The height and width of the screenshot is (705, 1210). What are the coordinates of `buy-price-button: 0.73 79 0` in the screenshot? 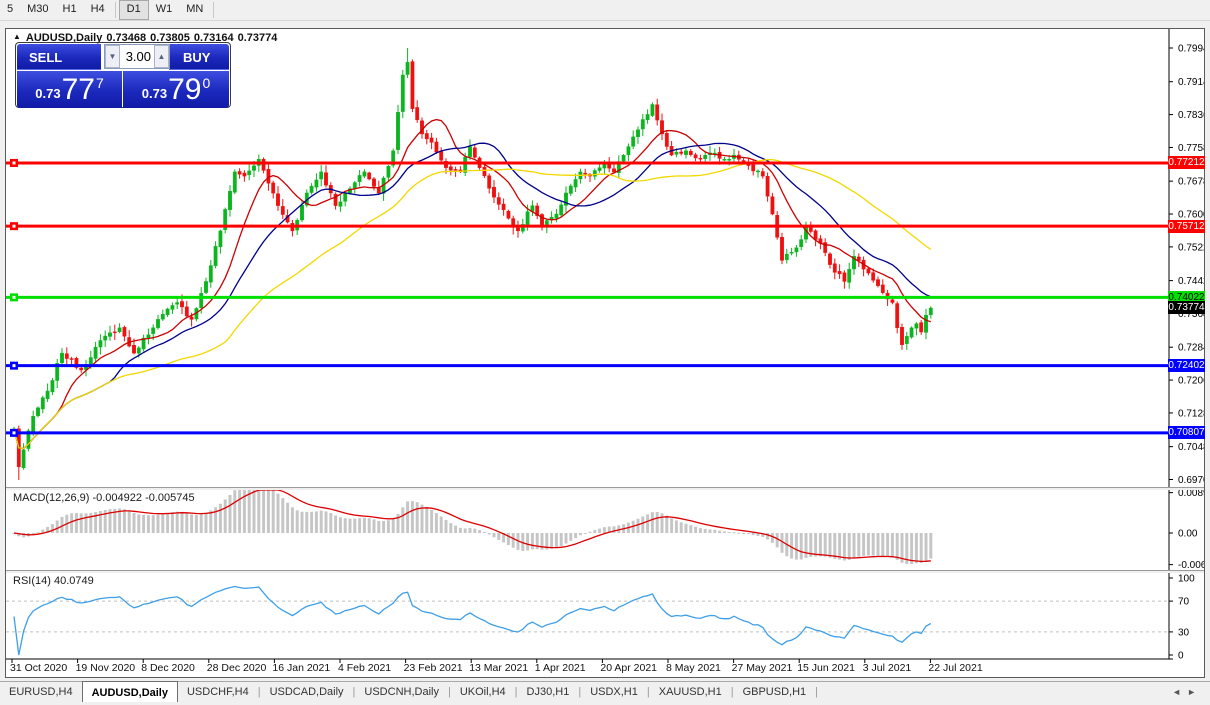 It's located at (176, 89).